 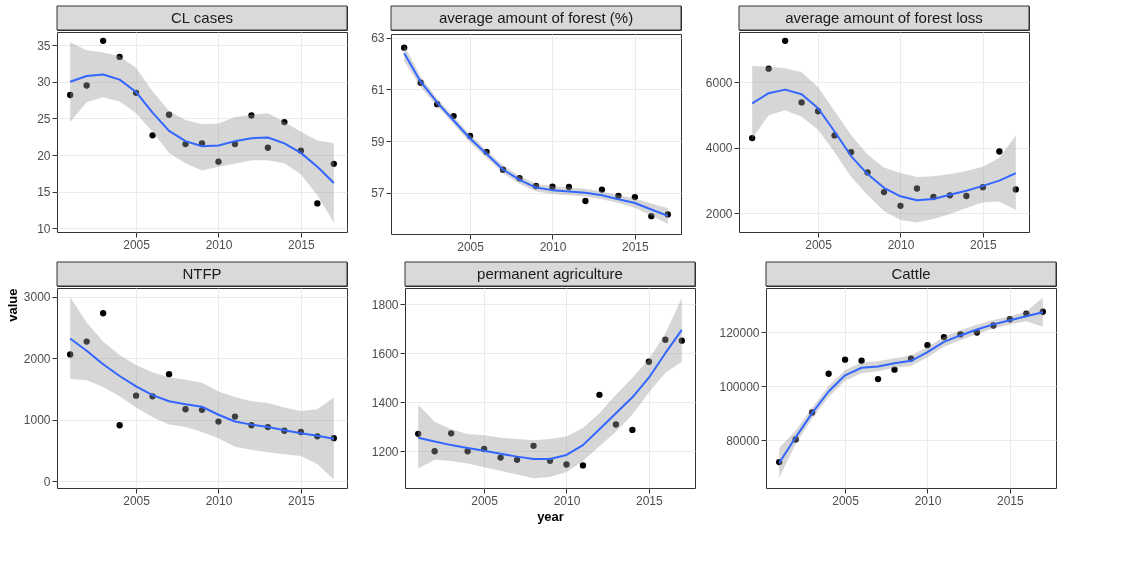 What do you see at coordinates (37, 420) in the screenshot?
I see `y-tick-label: 1000` at bounding box center [37, 420].